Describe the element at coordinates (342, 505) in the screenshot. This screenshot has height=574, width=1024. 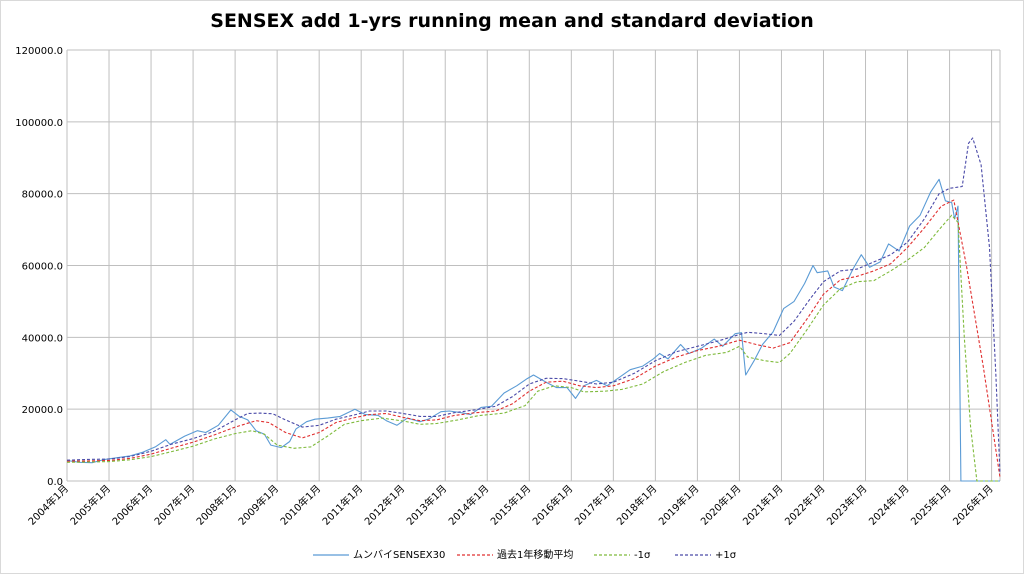
I see `x-tick-label: 2011年1月` at that location.